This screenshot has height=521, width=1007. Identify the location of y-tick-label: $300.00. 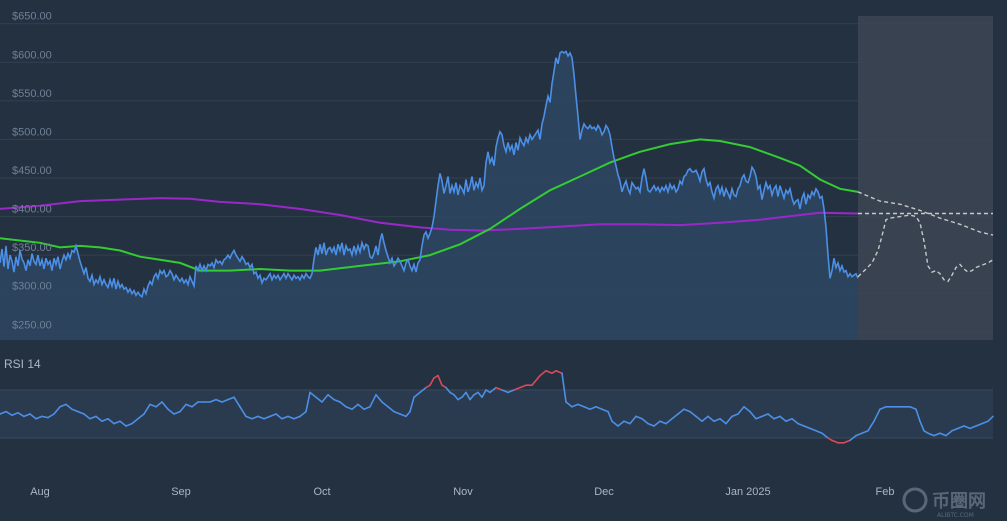
(32, 287).